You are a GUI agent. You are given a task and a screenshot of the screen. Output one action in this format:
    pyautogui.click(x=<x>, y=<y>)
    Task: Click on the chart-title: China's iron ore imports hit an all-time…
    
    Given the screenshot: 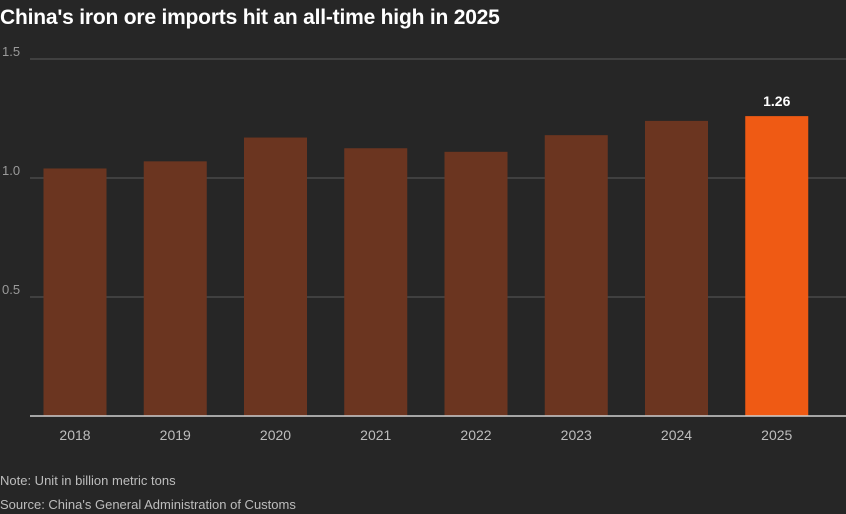 What is the action you would take?
    pyautogui.click(x=250, y=17)
    